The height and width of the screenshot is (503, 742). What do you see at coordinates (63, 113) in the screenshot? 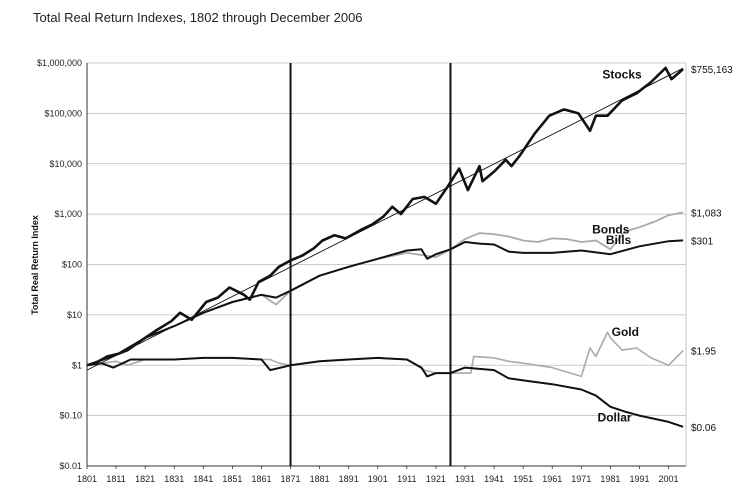
I see `y-tick-label: $100,000` at bounding box center [63, 113].